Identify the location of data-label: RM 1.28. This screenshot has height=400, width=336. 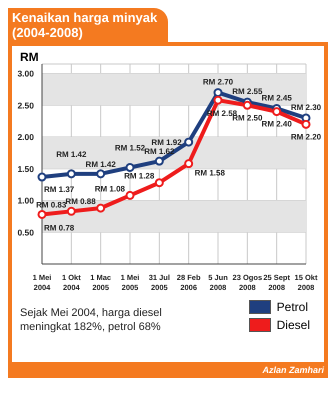
(139, 176).